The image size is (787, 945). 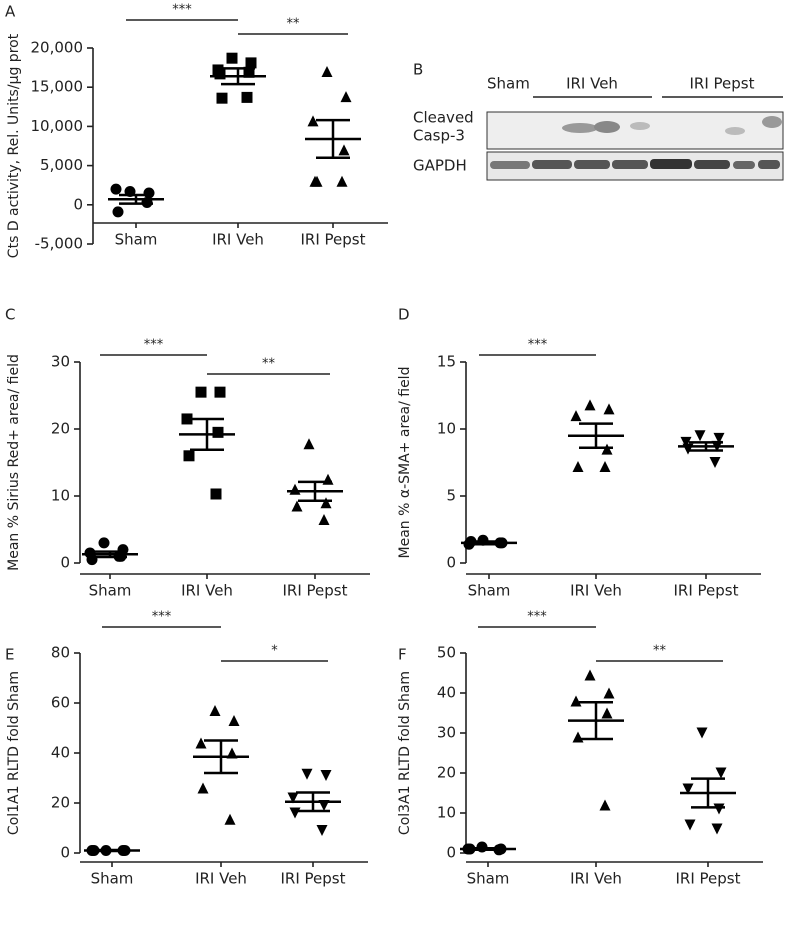 What do you see at coordinates (722, 84) in the screenshot?
I see `lane-label: IRI Pepst` at bounding box center [722, 84].